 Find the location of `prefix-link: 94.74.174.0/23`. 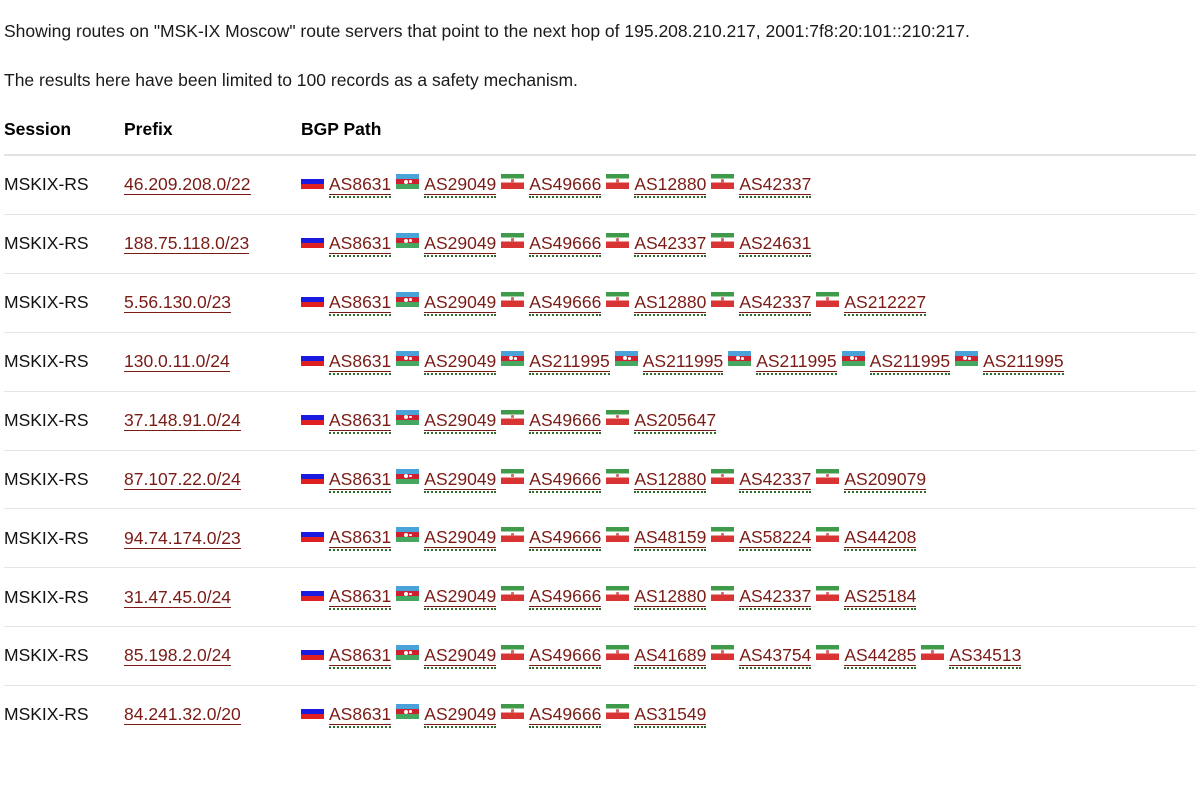

prefix-link: 94.74.174.0/23 is located at coordinates (182, 538).